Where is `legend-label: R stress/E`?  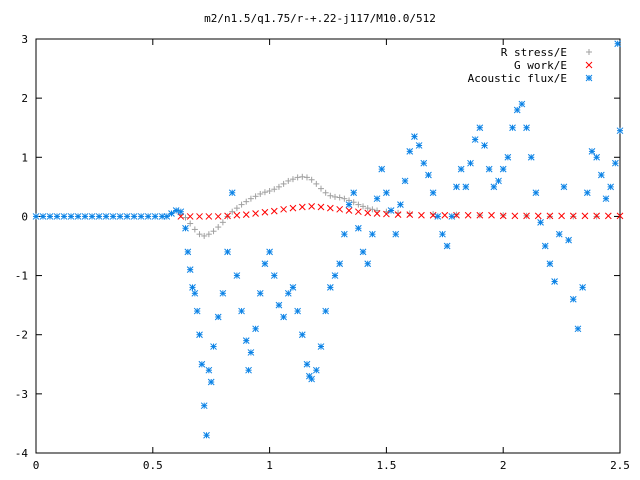 legend-label: R stress/E is located at coordinates (534, 52).